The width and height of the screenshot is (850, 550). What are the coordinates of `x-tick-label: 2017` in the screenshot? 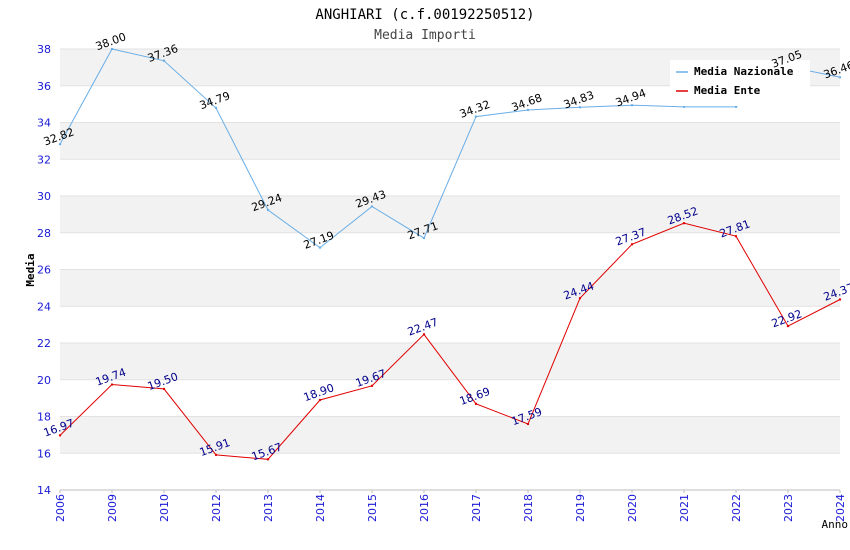 It's located at (476, 508).